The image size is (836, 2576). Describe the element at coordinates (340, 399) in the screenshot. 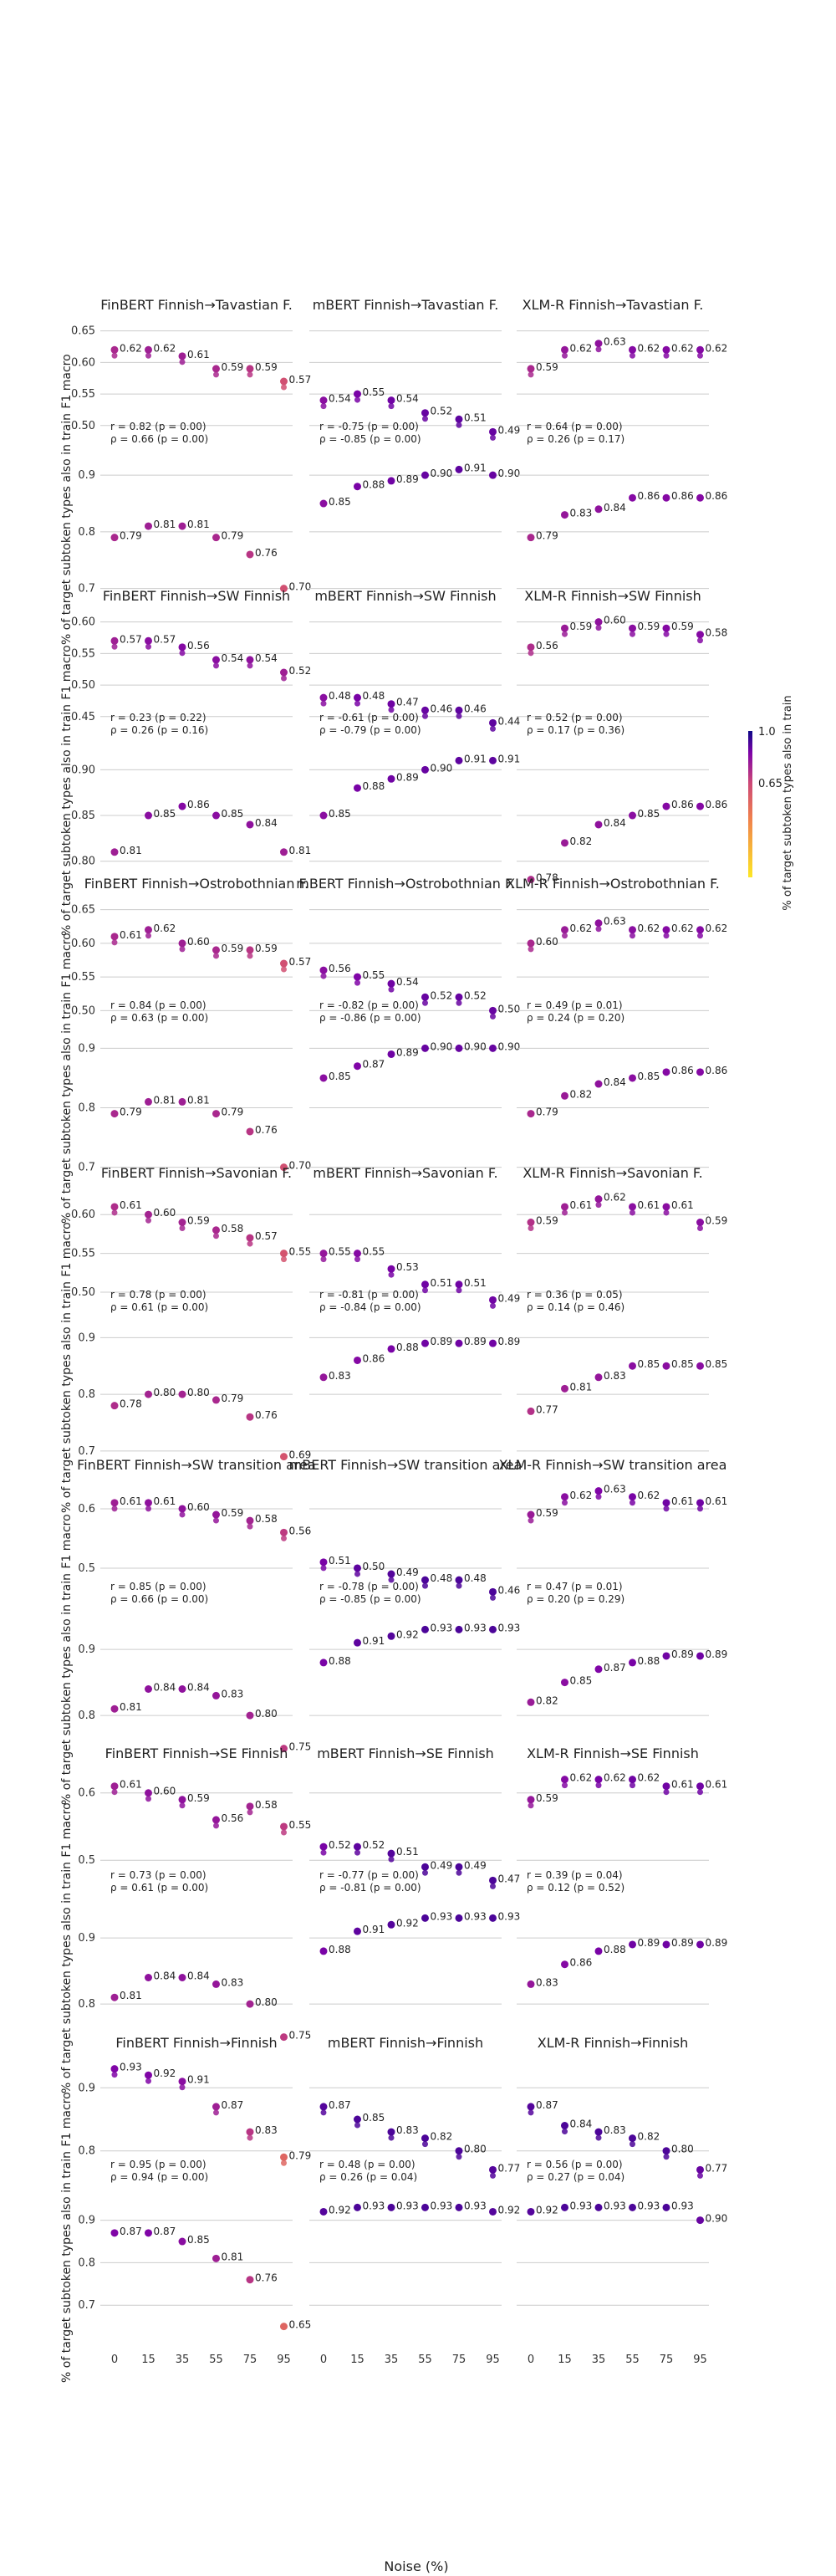

I see `f1-data-label: 0.54` at that location.